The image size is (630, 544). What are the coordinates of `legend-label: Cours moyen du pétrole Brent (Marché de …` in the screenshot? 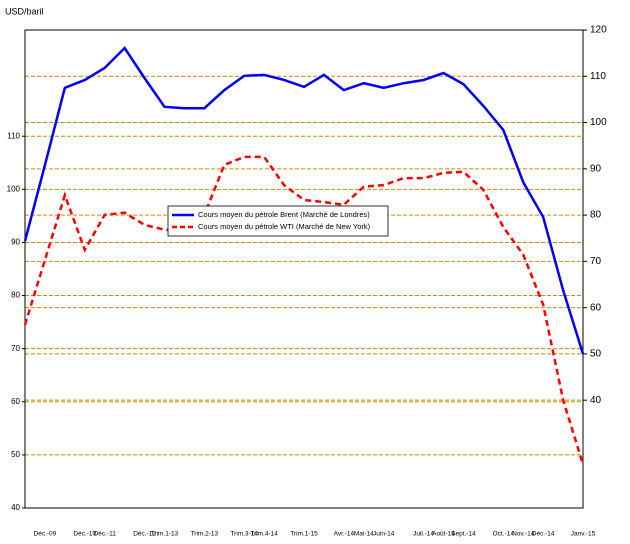 It's located at (284, 214).